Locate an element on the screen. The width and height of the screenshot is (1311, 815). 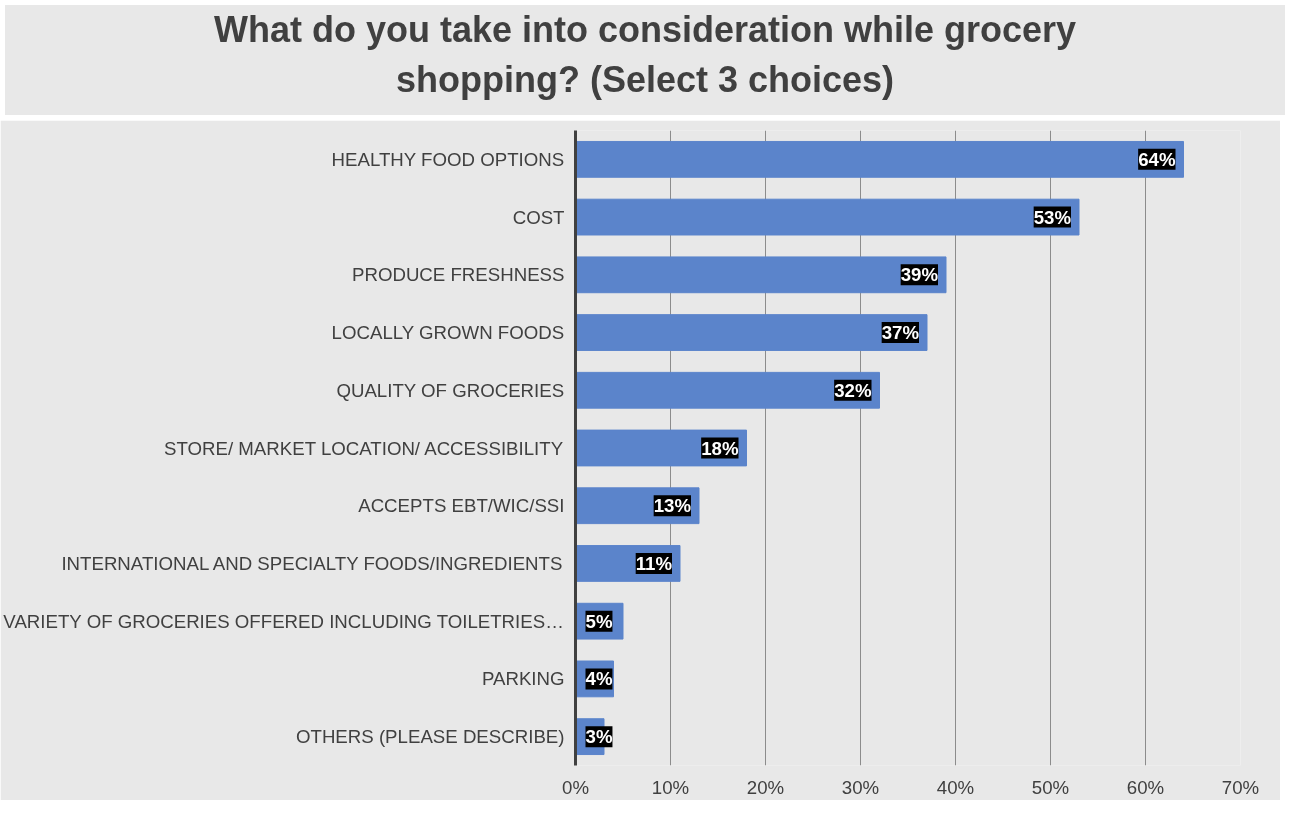
y-tick-label: LOCALLY GROWN FOODS is located at coordinates (448, 333).